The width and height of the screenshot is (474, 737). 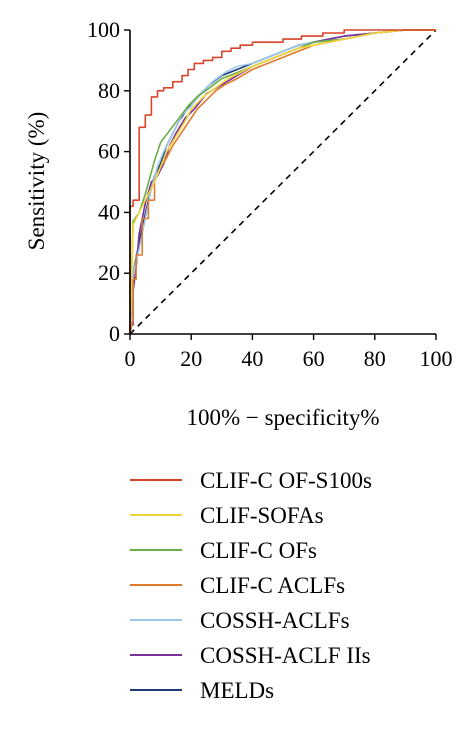 I want to click on legend-item: MELDs, so click(x=202, y=690).